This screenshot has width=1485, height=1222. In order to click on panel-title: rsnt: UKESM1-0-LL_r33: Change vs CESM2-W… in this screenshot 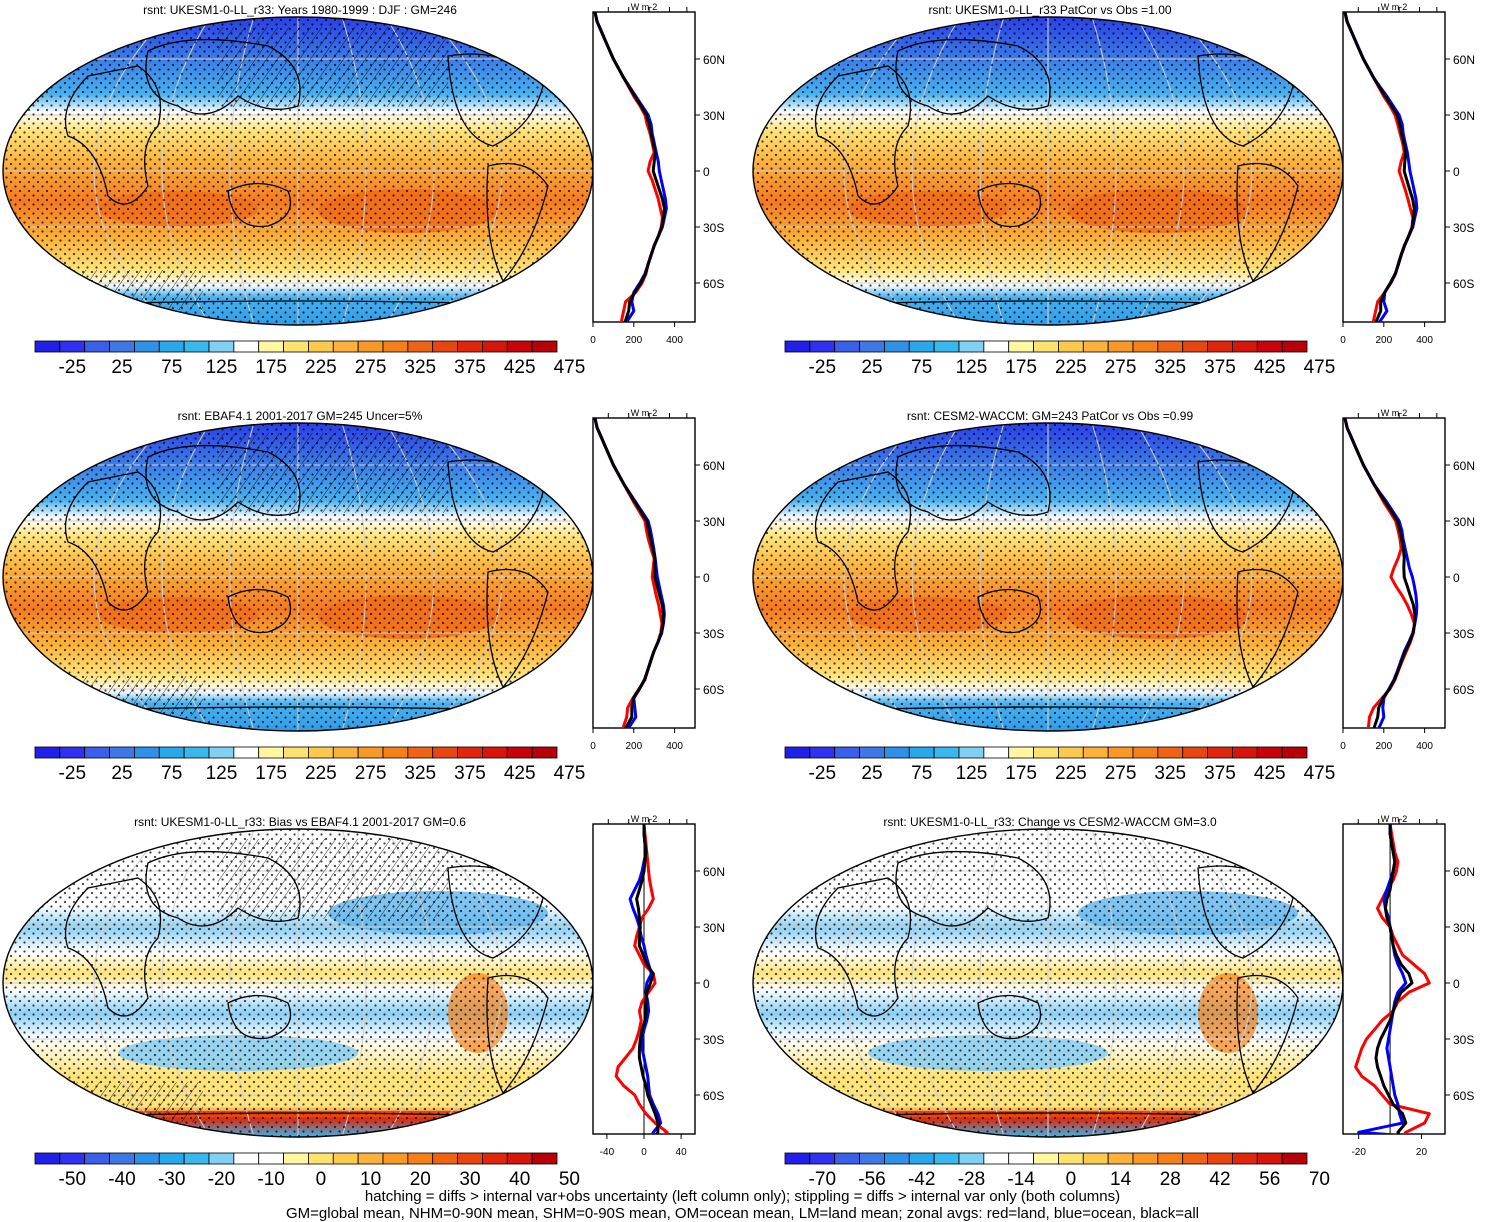, I will do `click(1050, 822)`.